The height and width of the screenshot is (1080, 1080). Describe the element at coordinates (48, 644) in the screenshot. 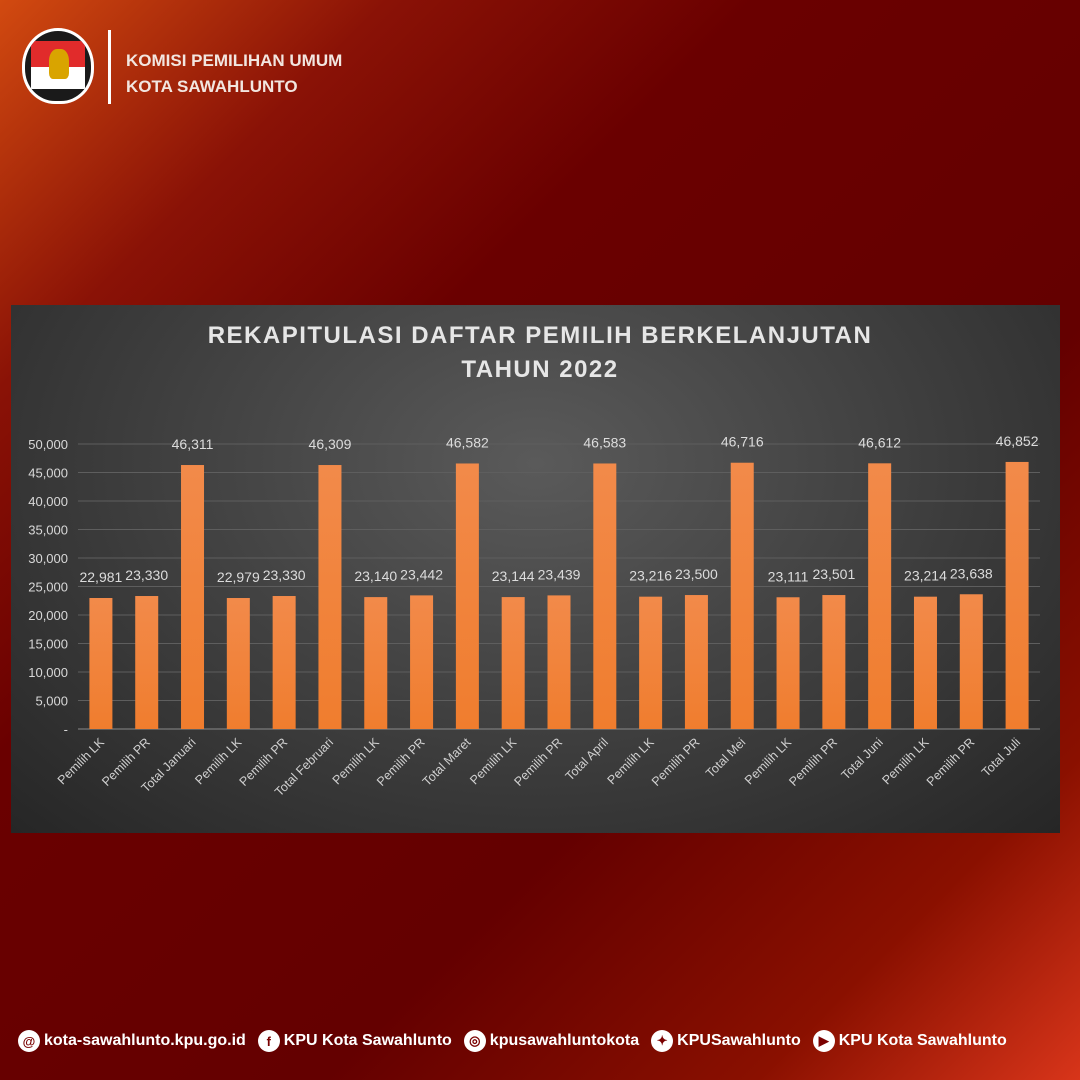

I see `y-tick-label: 15,000` at that location.